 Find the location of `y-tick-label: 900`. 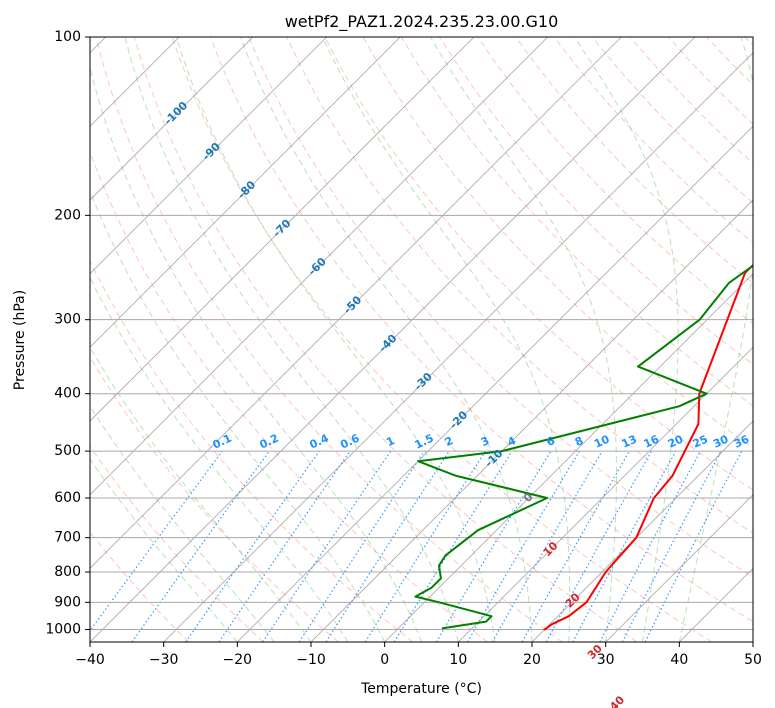

y-tick-label: 900 is located at coordinates (67, 602).